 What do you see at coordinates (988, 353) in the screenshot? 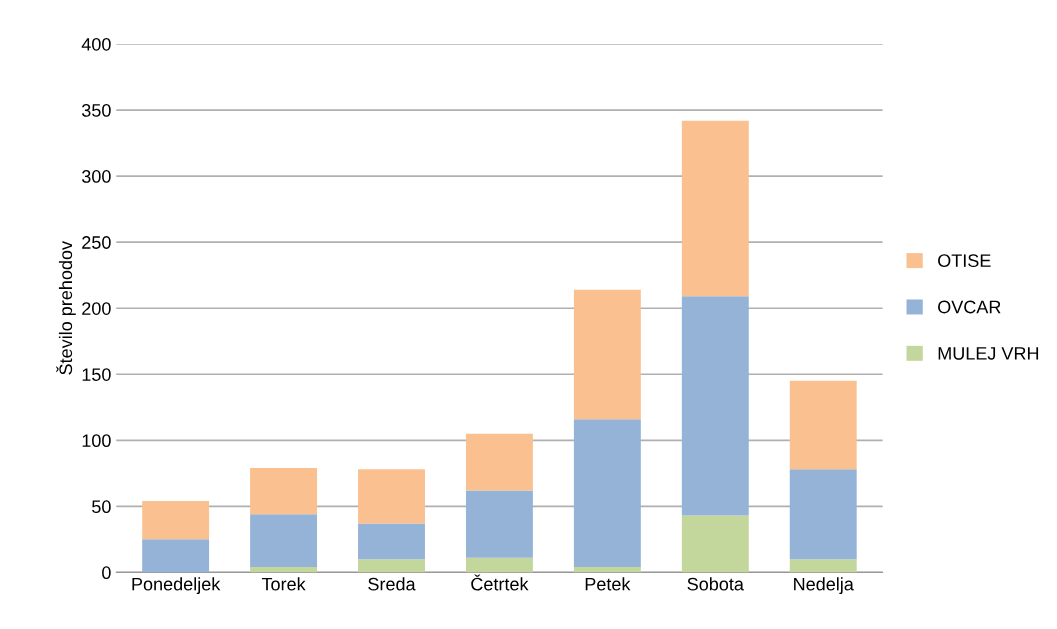
I see `legend-label: MULEJ VRH` at bounding box center [988, 353].